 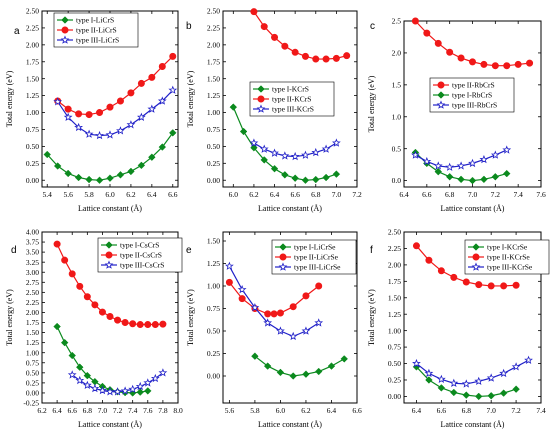 I want to click on y-tick-label: 0.25, so click(x=32, y=163).